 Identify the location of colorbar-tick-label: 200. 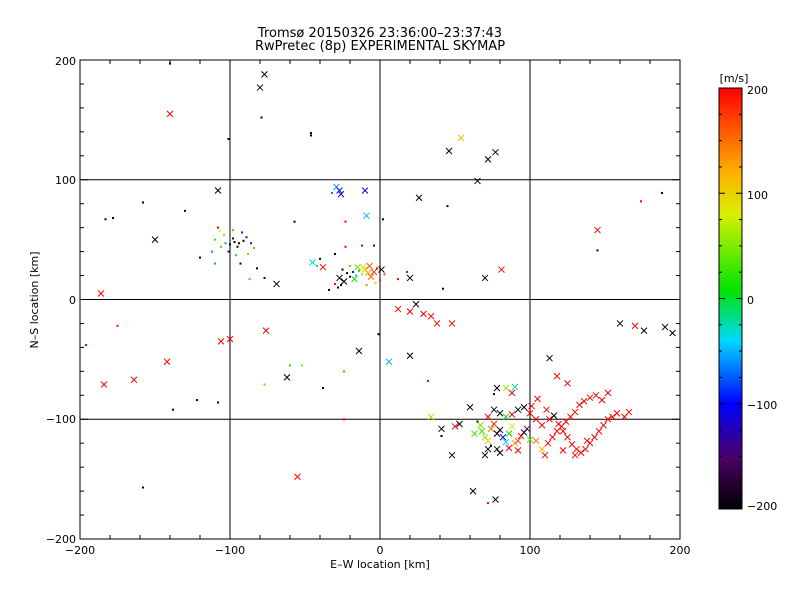
(757, 90).